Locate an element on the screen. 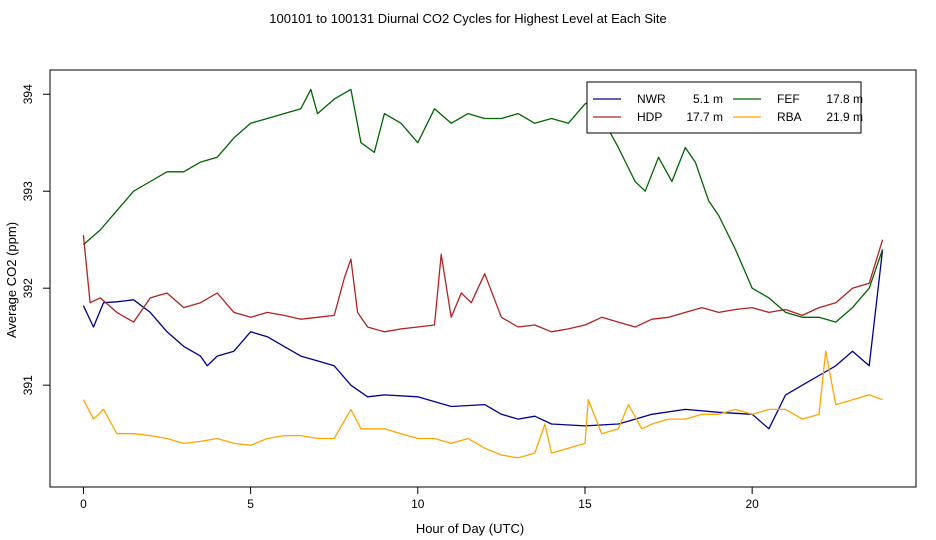 The width and height of the screenshot is (936, 540). legend-name-fef: FEF is located at coordinates (788, 99).